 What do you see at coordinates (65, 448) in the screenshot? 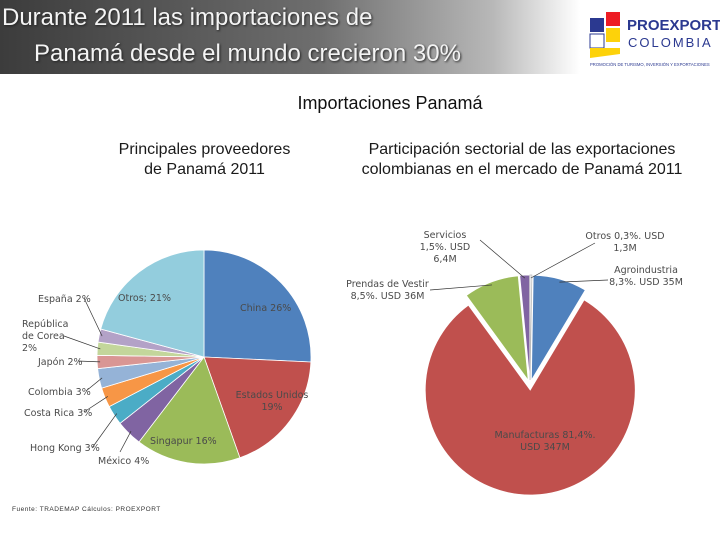
I see `slice-label: Hong Kong 3%` at bounding box center [65, 448].